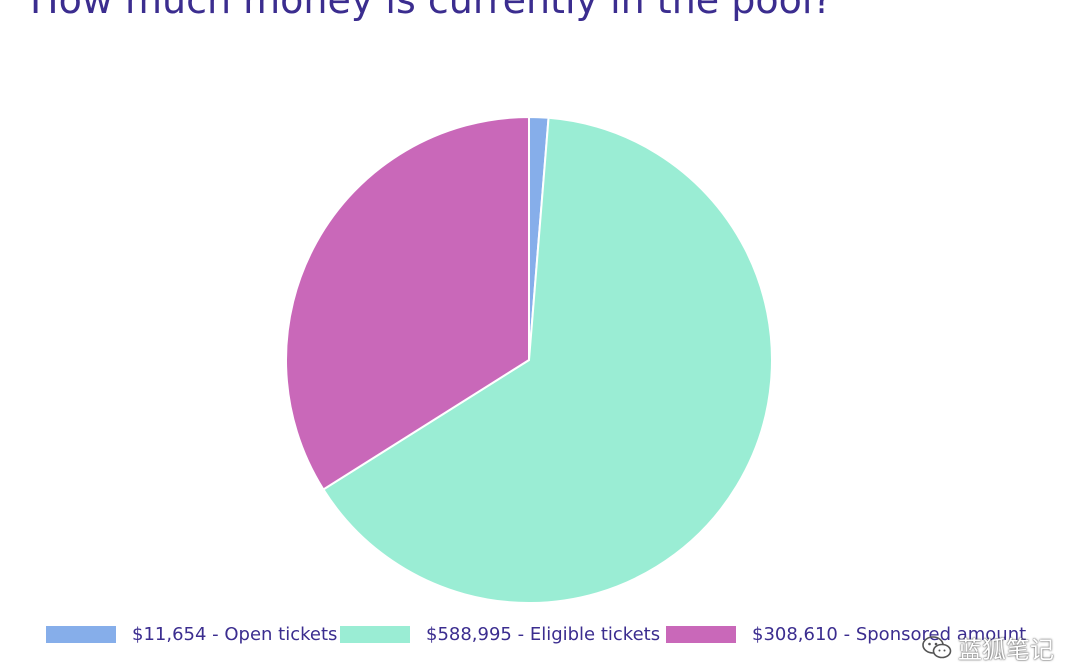  I want to click on pie-slice-sponsored-amount, so click(407, 303).